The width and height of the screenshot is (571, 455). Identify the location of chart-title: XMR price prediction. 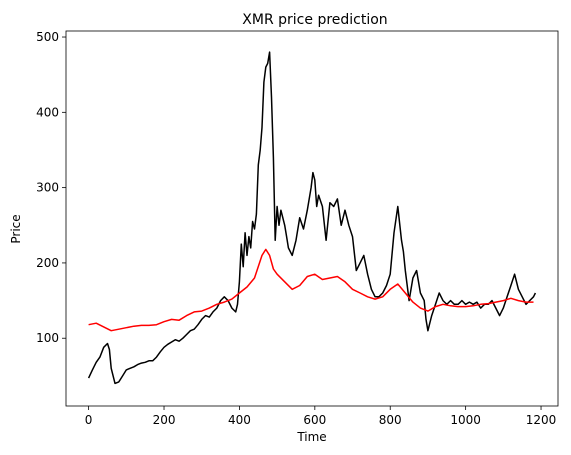
(314, 20).